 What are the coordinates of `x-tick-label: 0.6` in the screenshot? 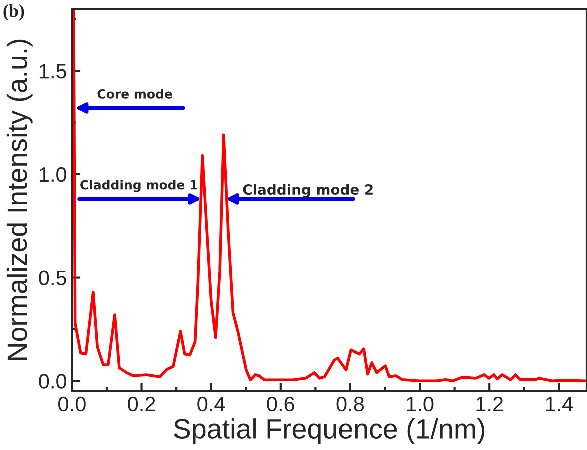 It's located at (280, 404).